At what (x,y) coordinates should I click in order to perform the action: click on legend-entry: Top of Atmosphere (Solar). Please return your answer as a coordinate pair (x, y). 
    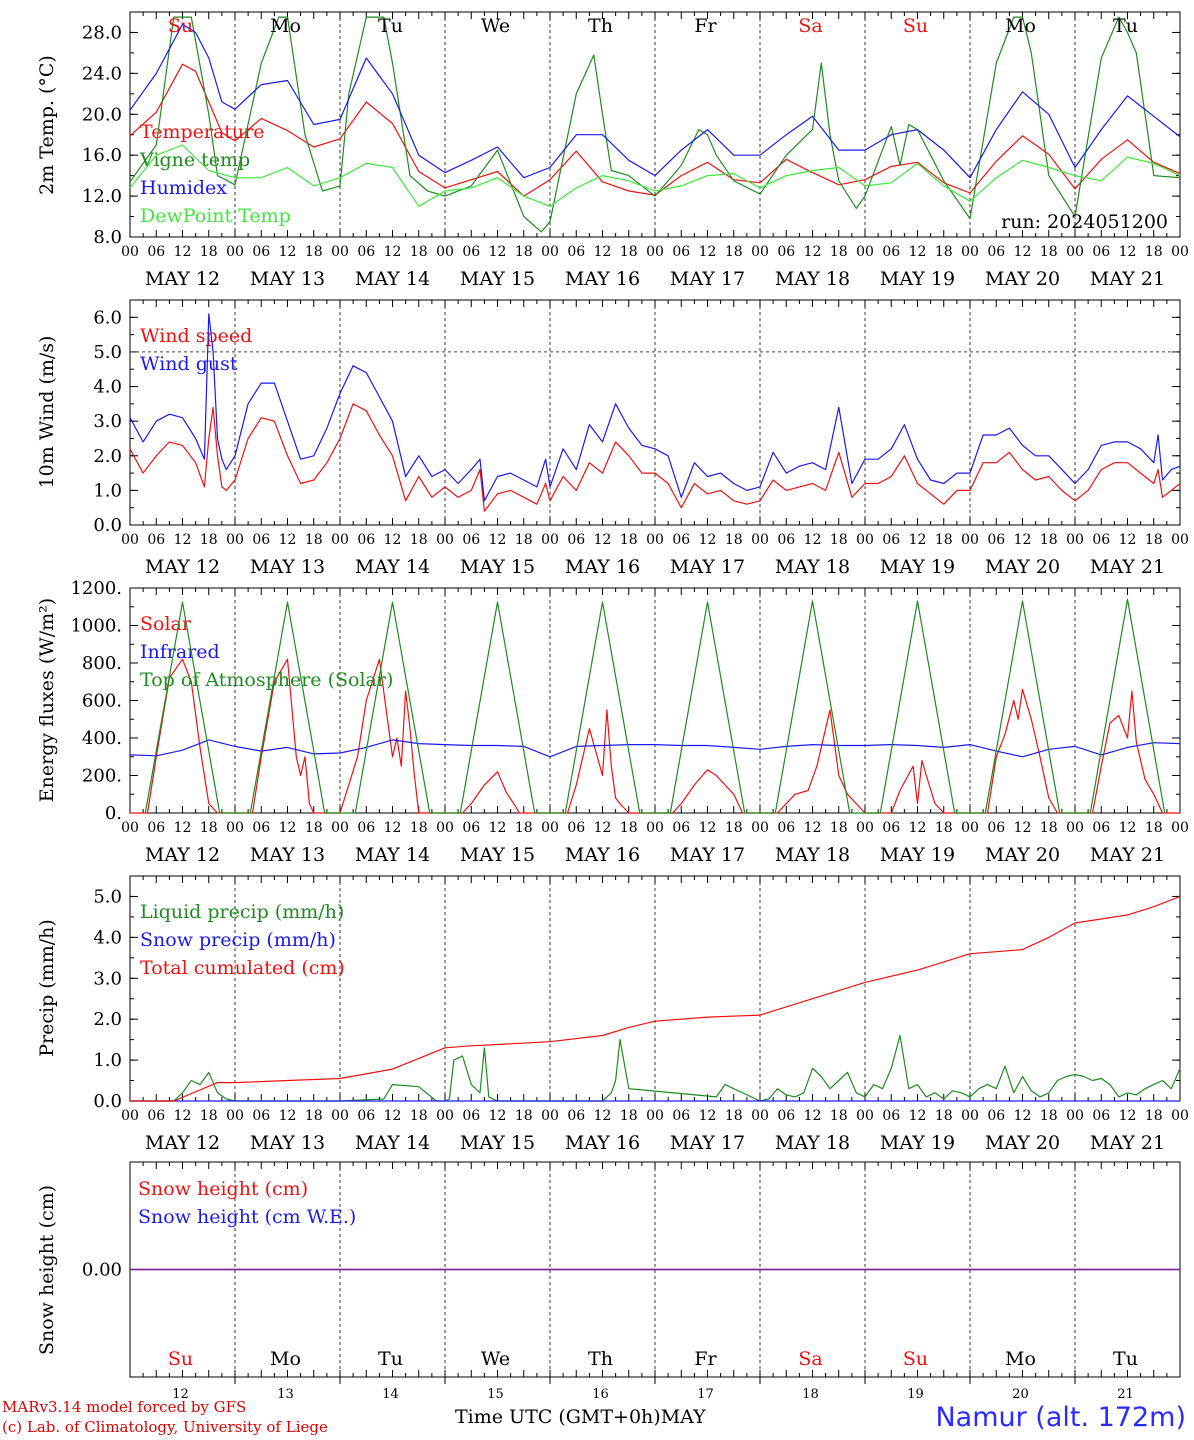
    Looking at the image, I should click on (266, 680).